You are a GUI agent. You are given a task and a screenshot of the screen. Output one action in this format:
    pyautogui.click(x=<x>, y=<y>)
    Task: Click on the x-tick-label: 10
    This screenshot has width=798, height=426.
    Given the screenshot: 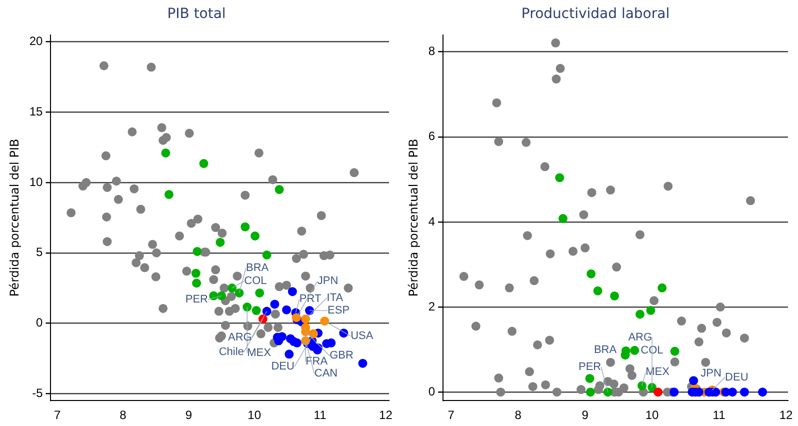 What is the action you would take?
    pyautogui.click(x=255, y=415)
    